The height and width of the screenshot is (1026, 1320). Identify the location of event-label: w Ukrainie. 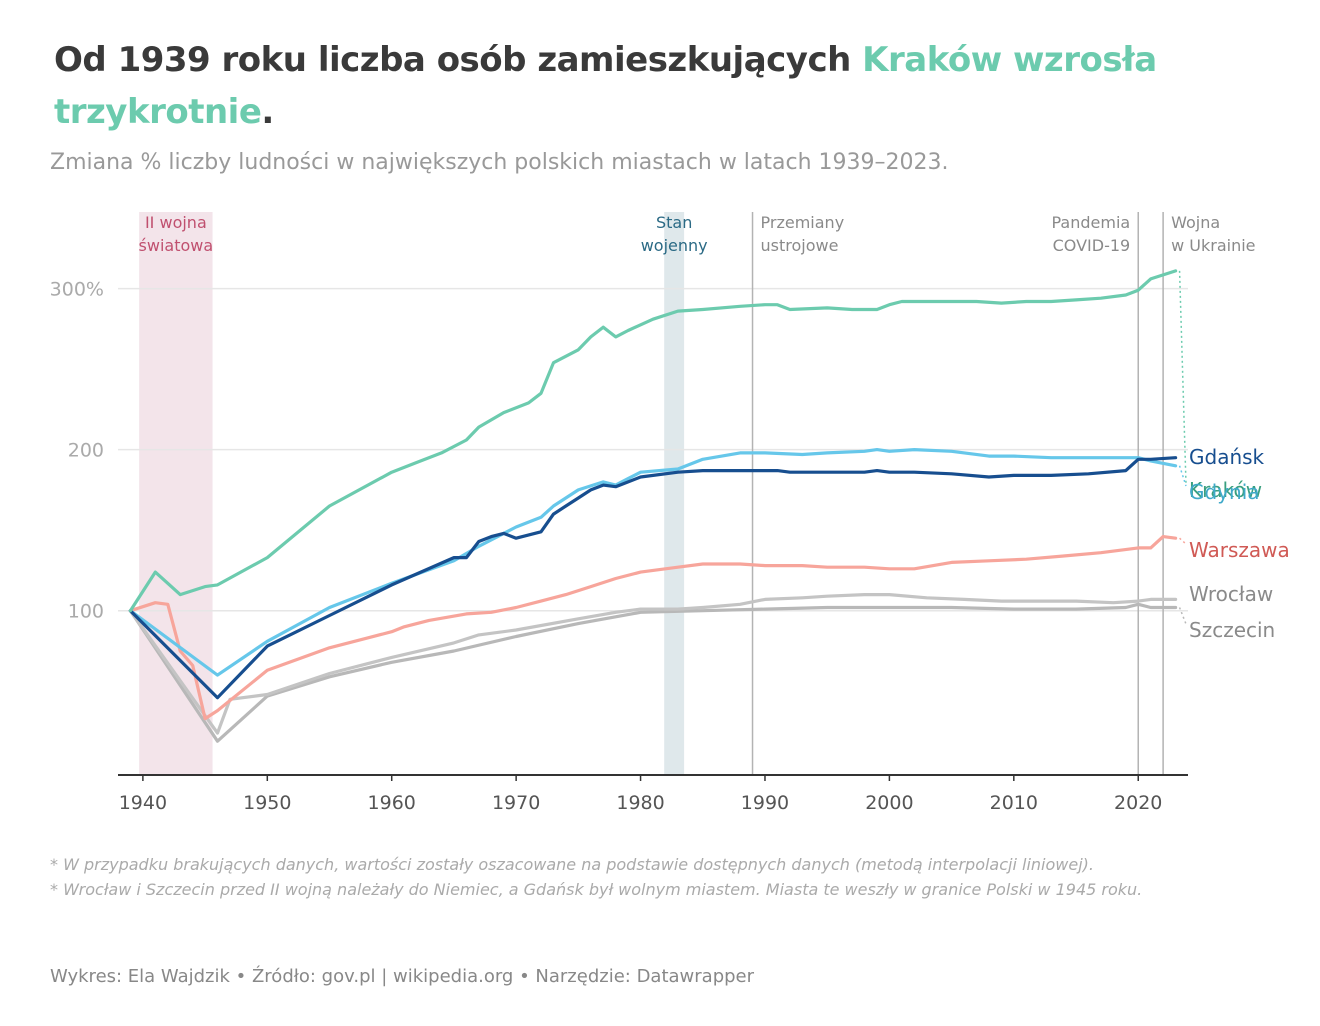
(1213, 245).